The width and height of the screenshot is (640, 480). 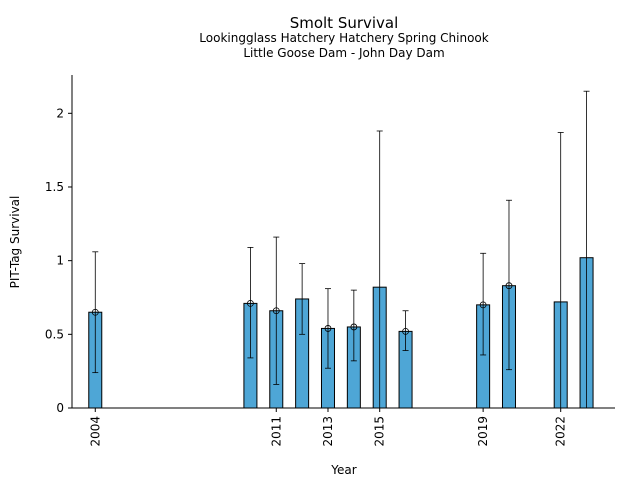 I want to click on error-bar-2013, so click(x=327, y=328).